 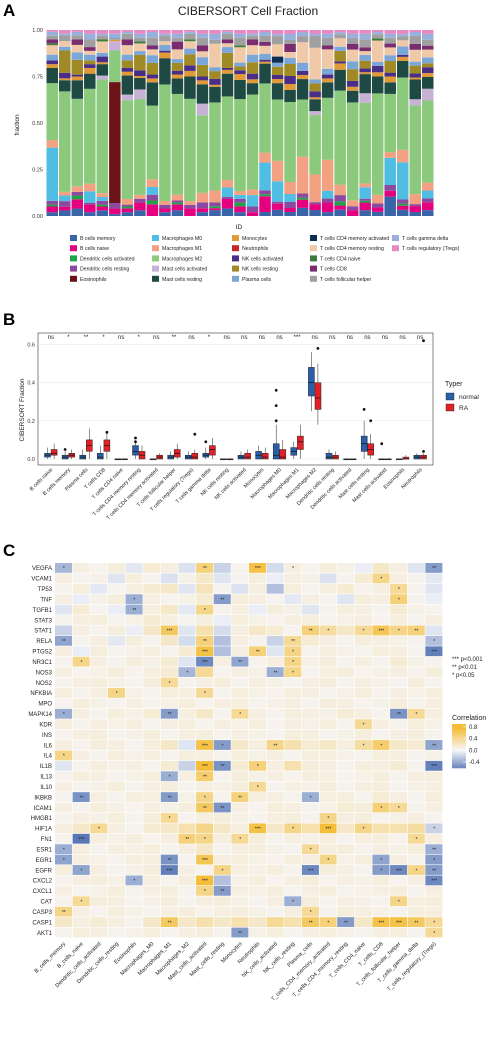 I want to click on legend-swatch, so click(x=313, y=248).